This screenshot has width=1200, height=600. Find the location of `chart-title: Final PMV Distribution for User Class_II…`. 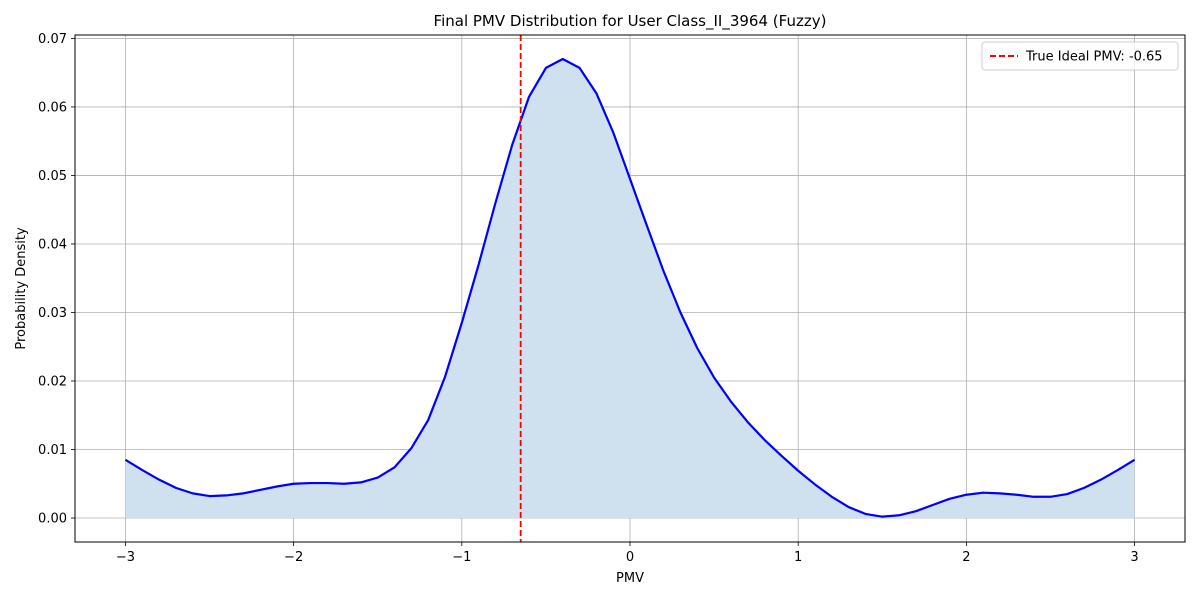

chart-title: Final PMV Distribution for User Class_II… is located at coordinates (630, 21).